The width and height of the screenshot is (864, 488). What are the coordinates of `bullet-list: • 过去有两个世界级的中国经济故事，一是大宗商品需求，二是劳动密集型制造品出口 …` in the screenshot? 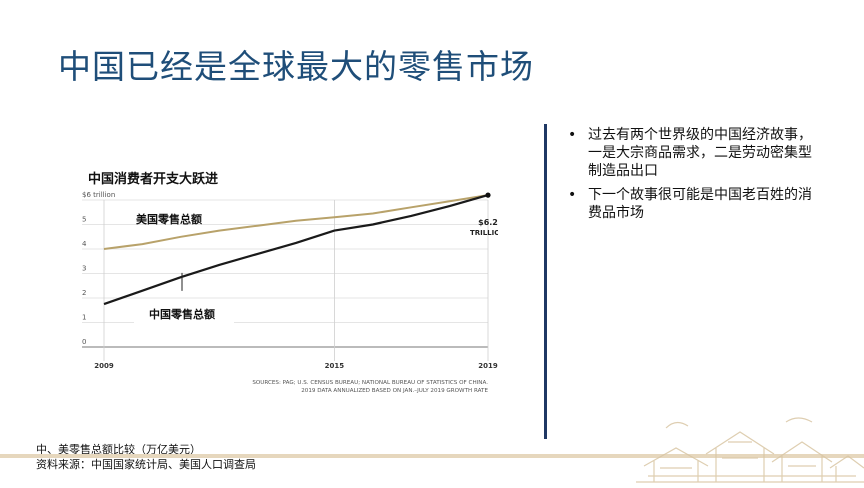 It's located at (691, 177).